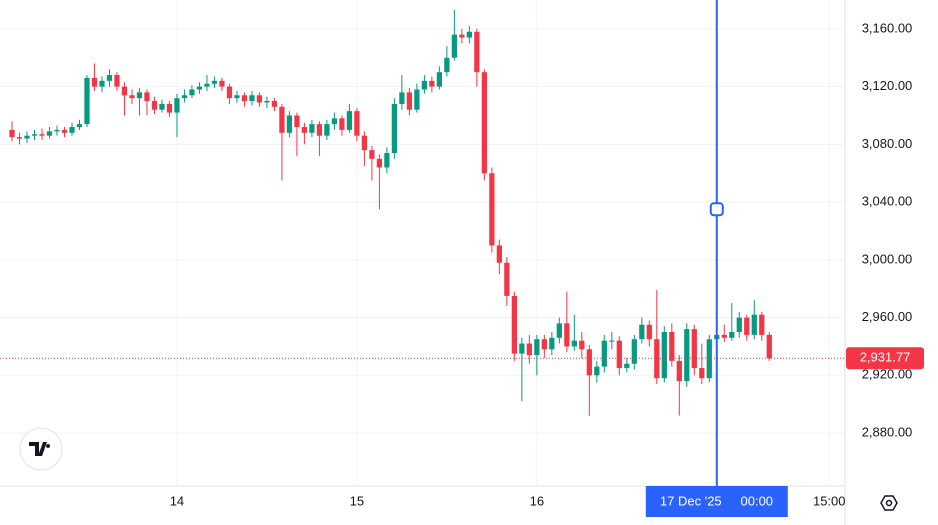 This screenshot has height=525, width=938. What do you see at coordinates (716, 209) in the screenshot?
I see `crosshair-handle` at bounding box center [716, 209].